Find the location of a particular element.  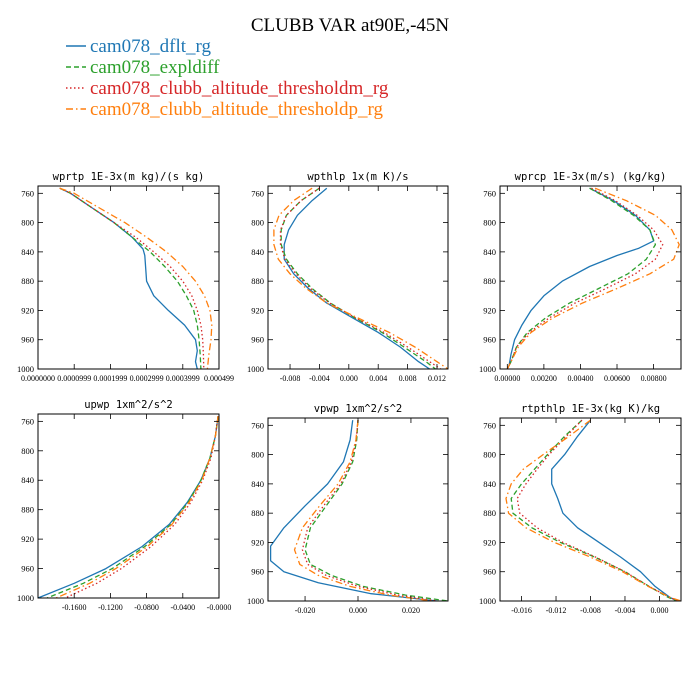

x-tick-label: -0.0000 is located at coordinates (219, 607).